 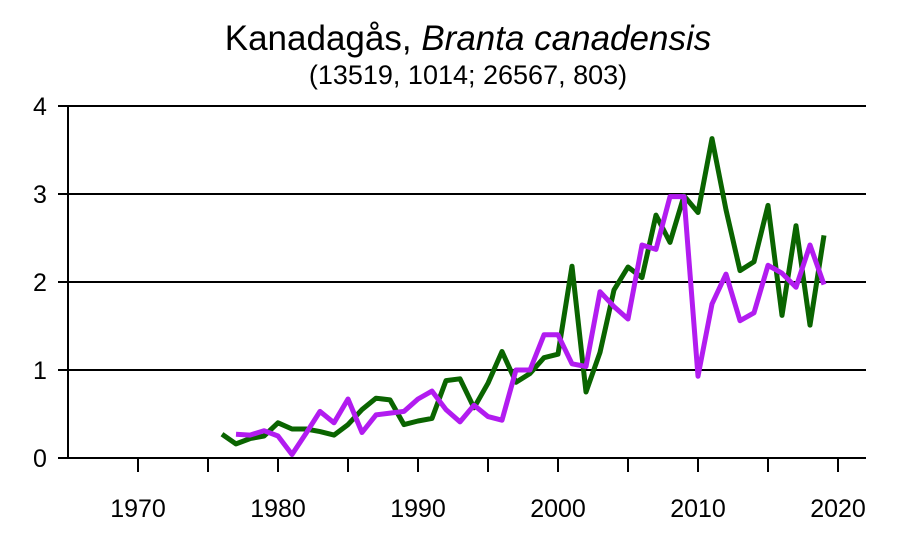 I want to click on chart-title-species: Branta canadensis, so click(x=566, y=38).